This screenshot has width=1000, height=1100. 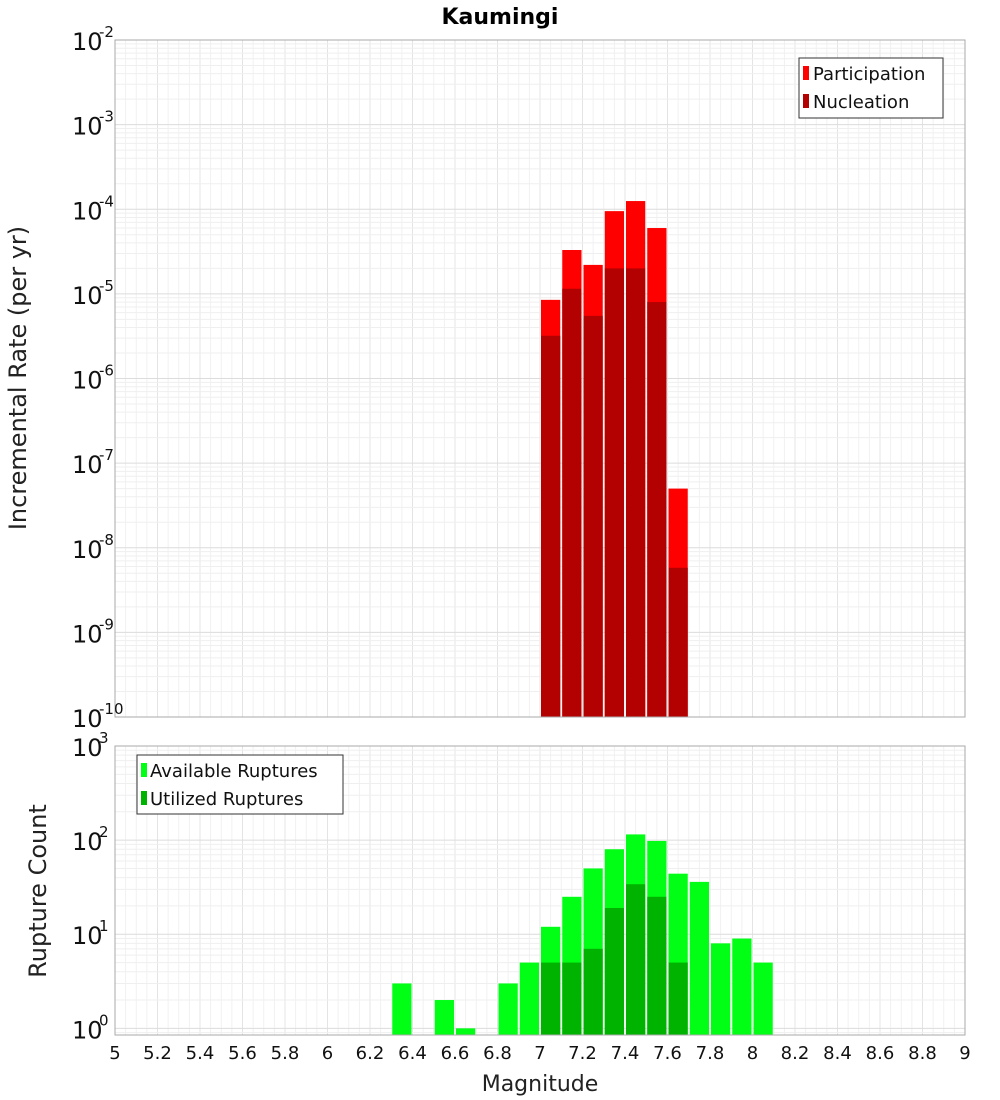 What do you see at coordinates (106, 371) in the screenshot?
I see `y-tick-exponent: -6` at bounding box center [106, 371].